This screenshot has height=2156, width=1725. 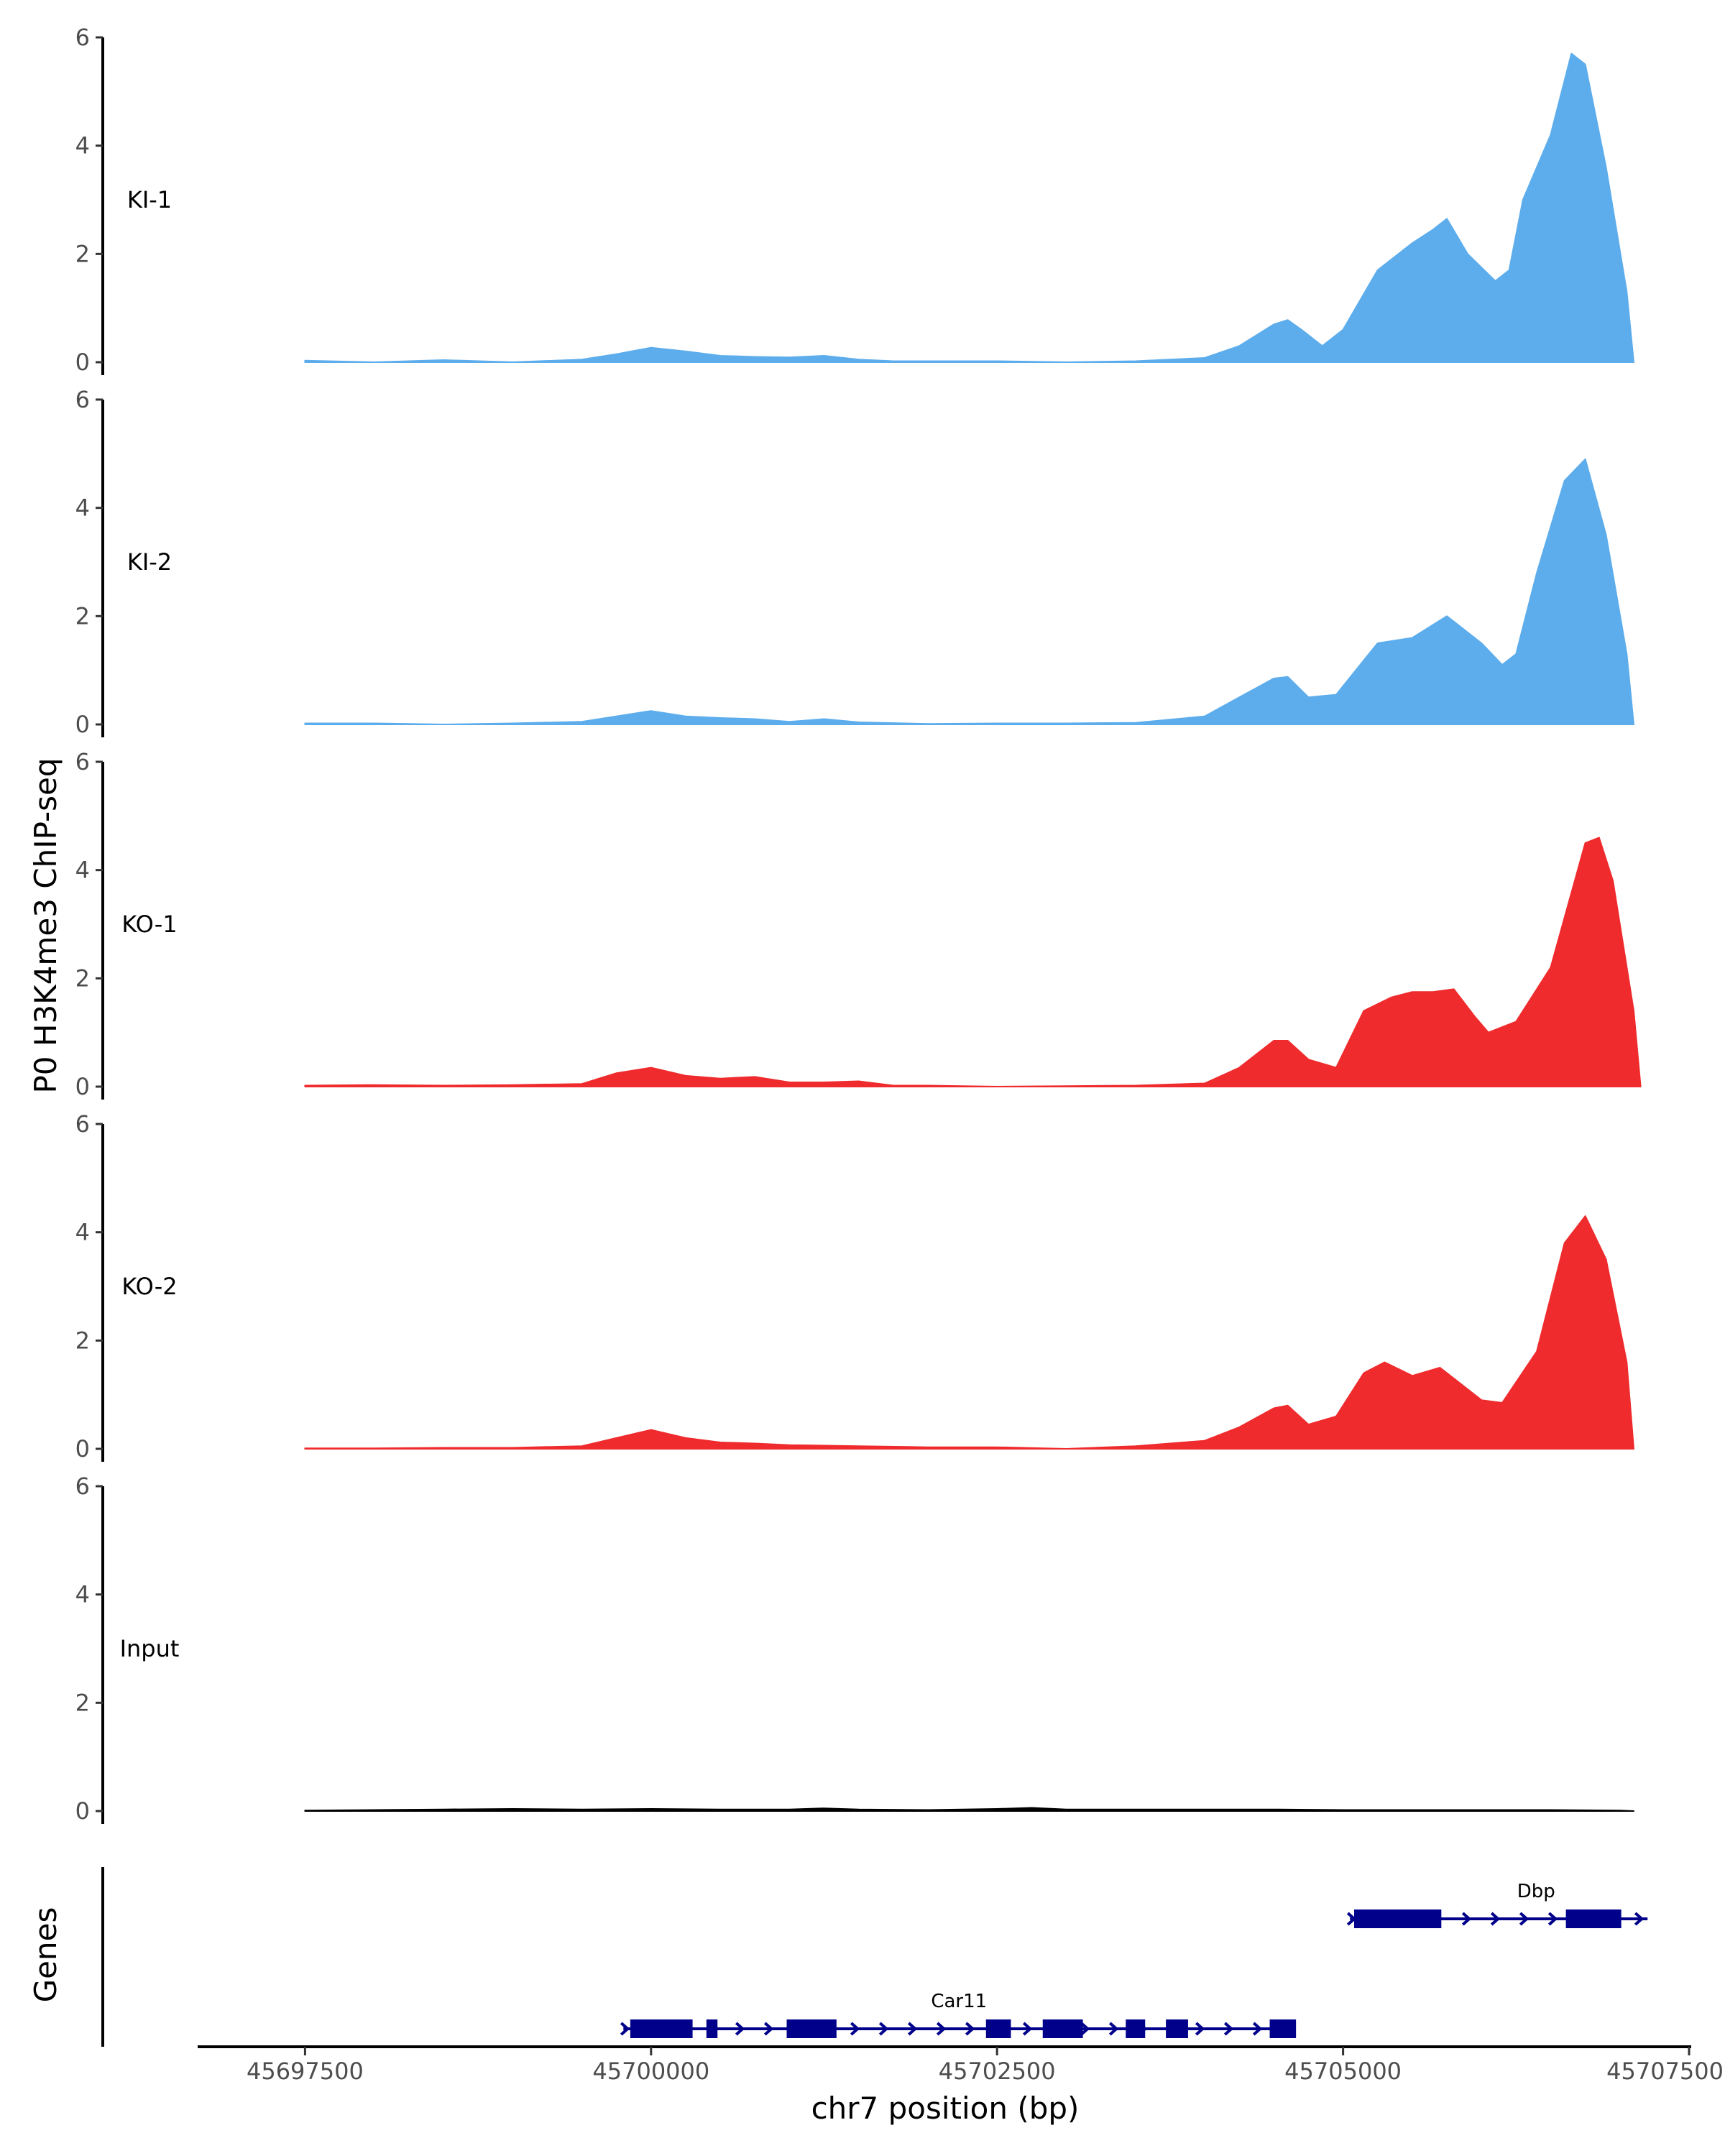 I want to click on track-input: 0 2 4 6 Input, so click(x=854, y=1649).